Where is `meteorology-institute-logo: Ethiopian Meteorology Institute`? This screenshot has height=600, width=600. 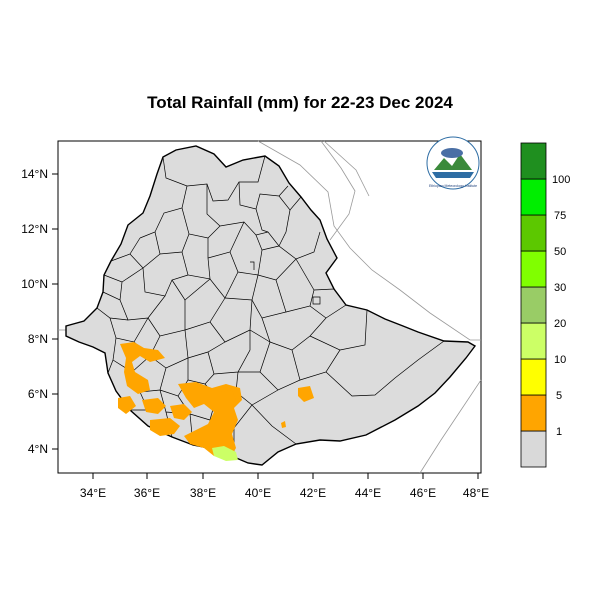 meteorology-institute-logo: Ethiopian Meteorology Institute is located at coordinates (453, 163).